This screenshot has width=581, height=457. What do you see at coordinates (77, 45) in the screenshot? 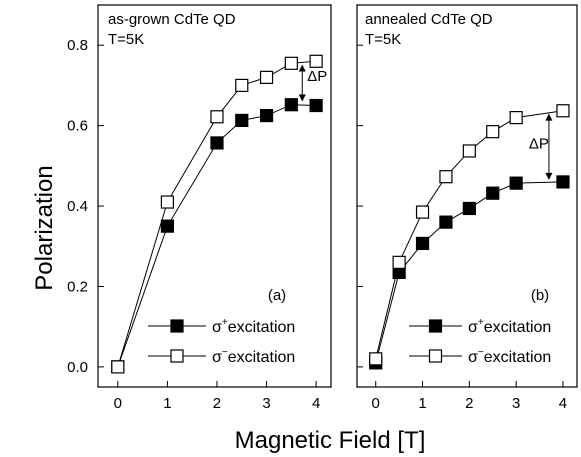
I see `y-tick-label: 0.8` at bounding box center [77, 45].